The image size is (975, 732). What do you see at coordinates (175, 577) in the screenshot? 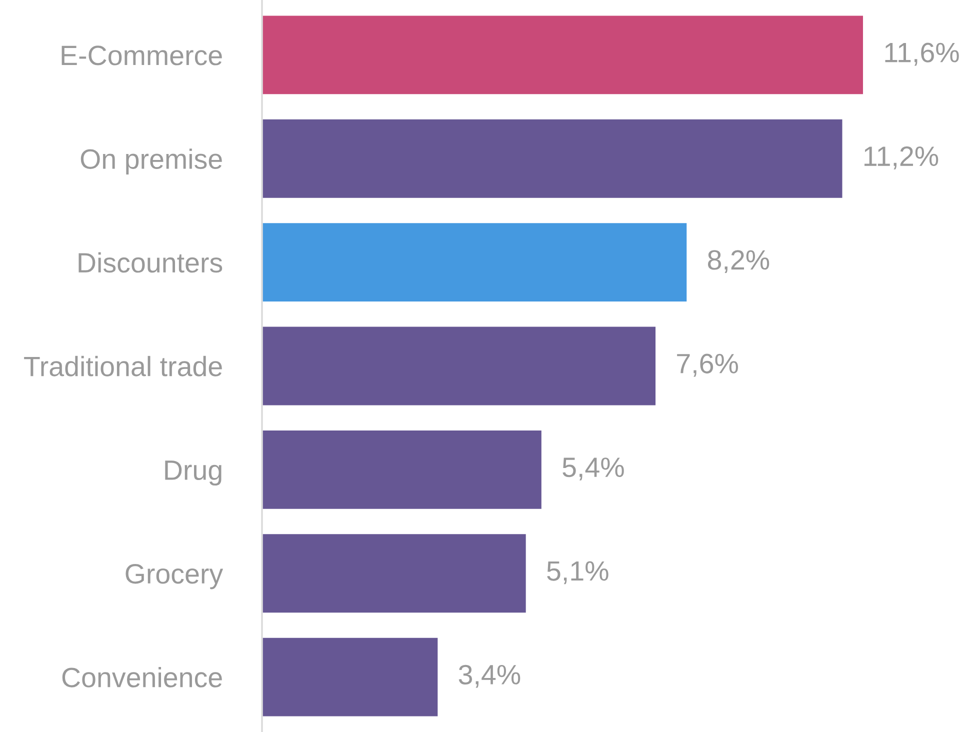
I see `y-tick-label: Grocery` at bounding box center [175, 577].